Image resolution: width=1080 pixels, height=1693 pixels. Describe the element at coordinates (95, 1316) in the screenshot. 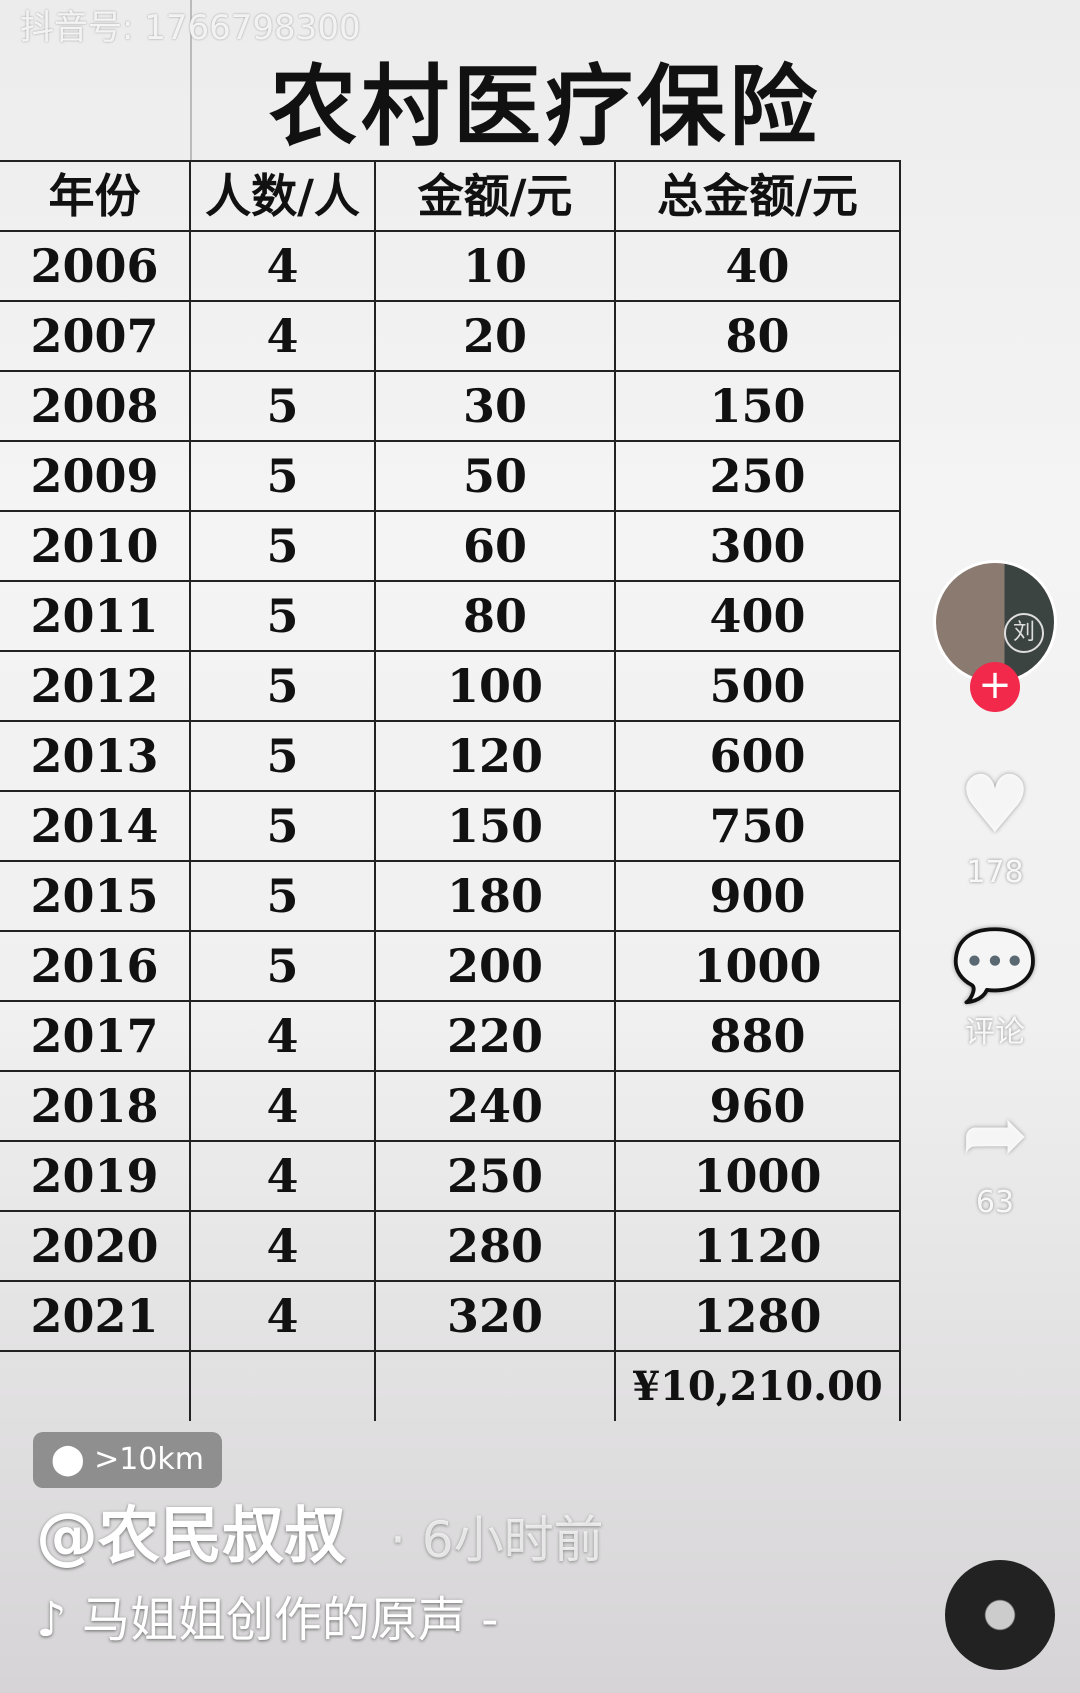

I see `table-cell: 2021` at that location.